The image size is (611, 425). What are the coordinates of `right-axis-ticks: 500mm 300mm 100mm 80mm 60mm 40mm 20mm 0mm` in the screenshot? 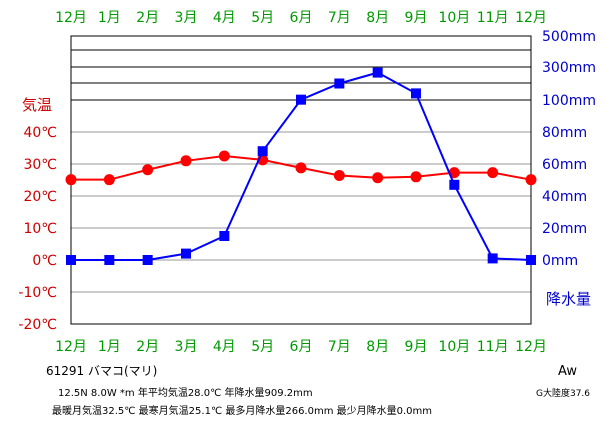 It's located at (569, 149).